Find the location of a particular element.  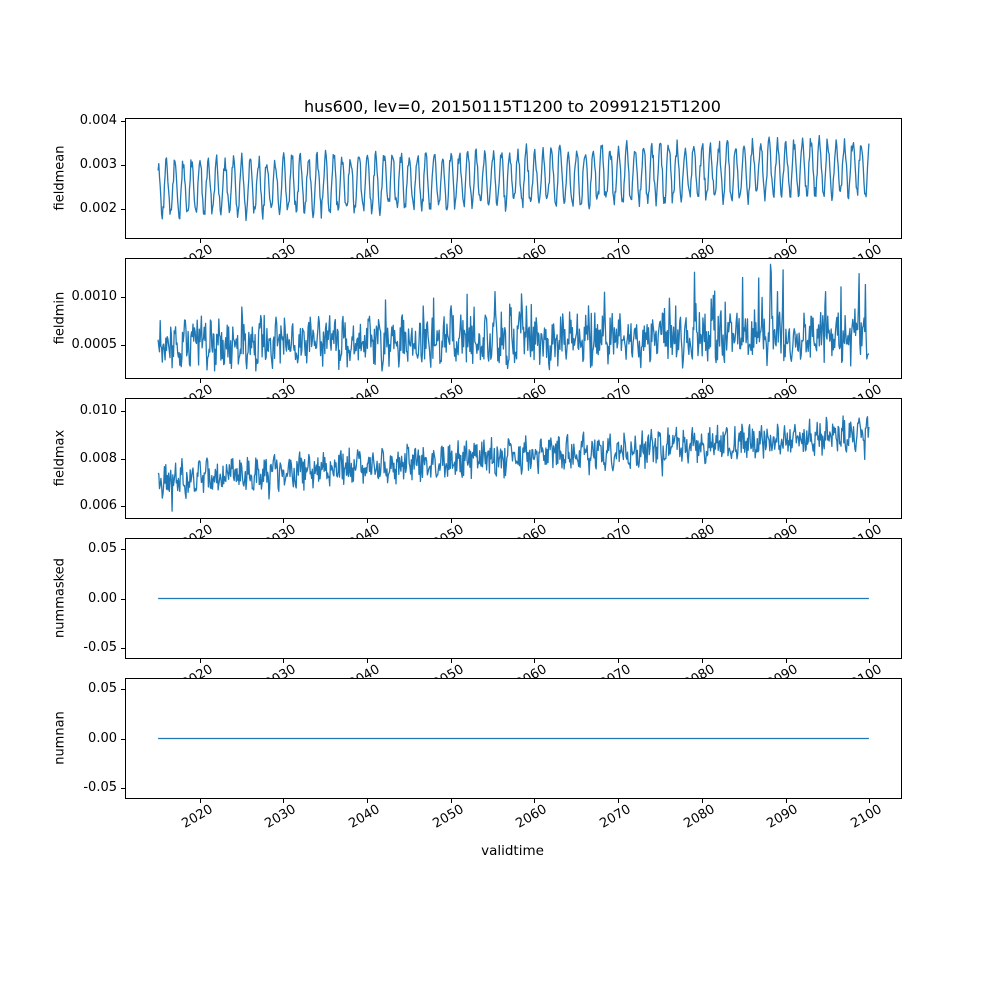

plot-area-nummasked is located at coordinates (513, 598).